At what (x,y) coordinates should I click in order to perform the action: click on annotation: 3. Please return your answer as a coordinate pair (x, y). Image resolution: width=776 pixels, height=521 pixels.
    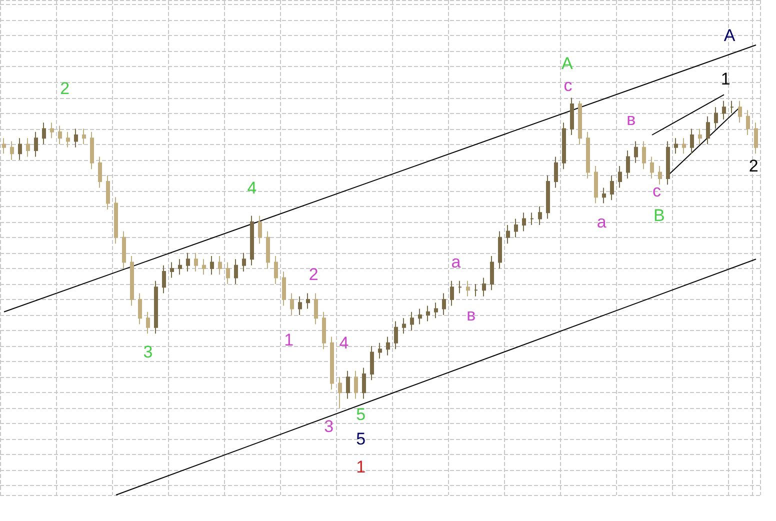
    Looking at the image, I should click on (148, 352).